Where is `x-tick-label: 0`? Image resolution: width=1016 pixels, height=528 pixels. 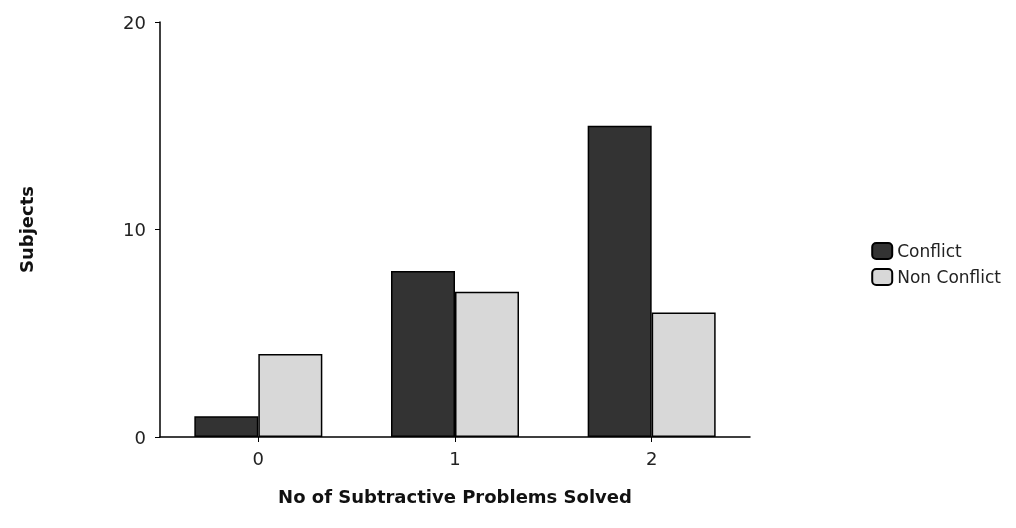
x-tick-label: 0 is located at coordinates (258, 458).